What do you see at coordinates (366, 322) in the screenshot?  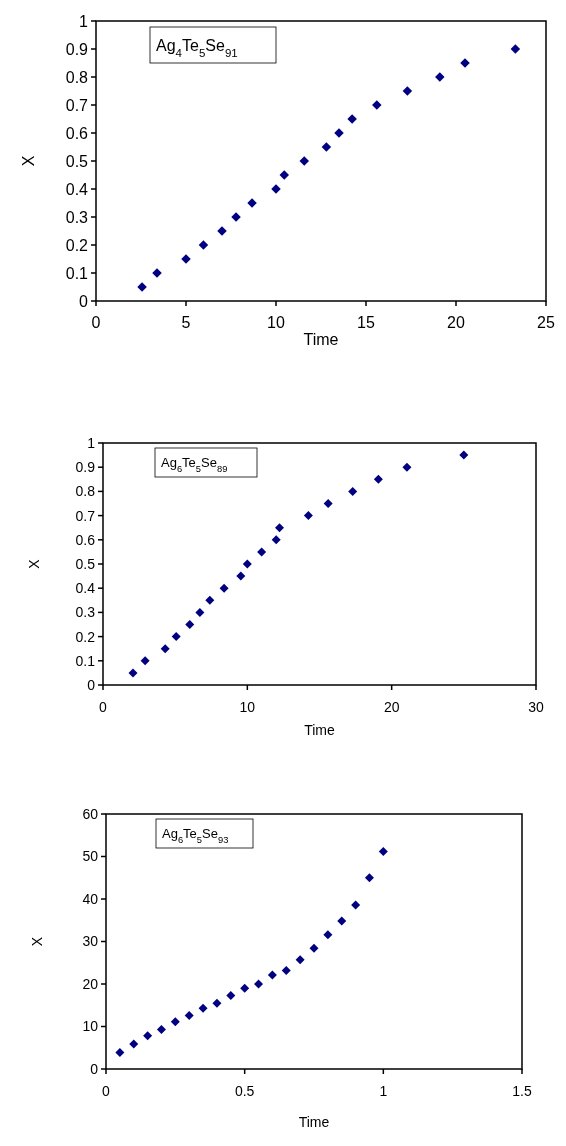 I see `x-tick-label: 15` at bounding box center [366, 322].